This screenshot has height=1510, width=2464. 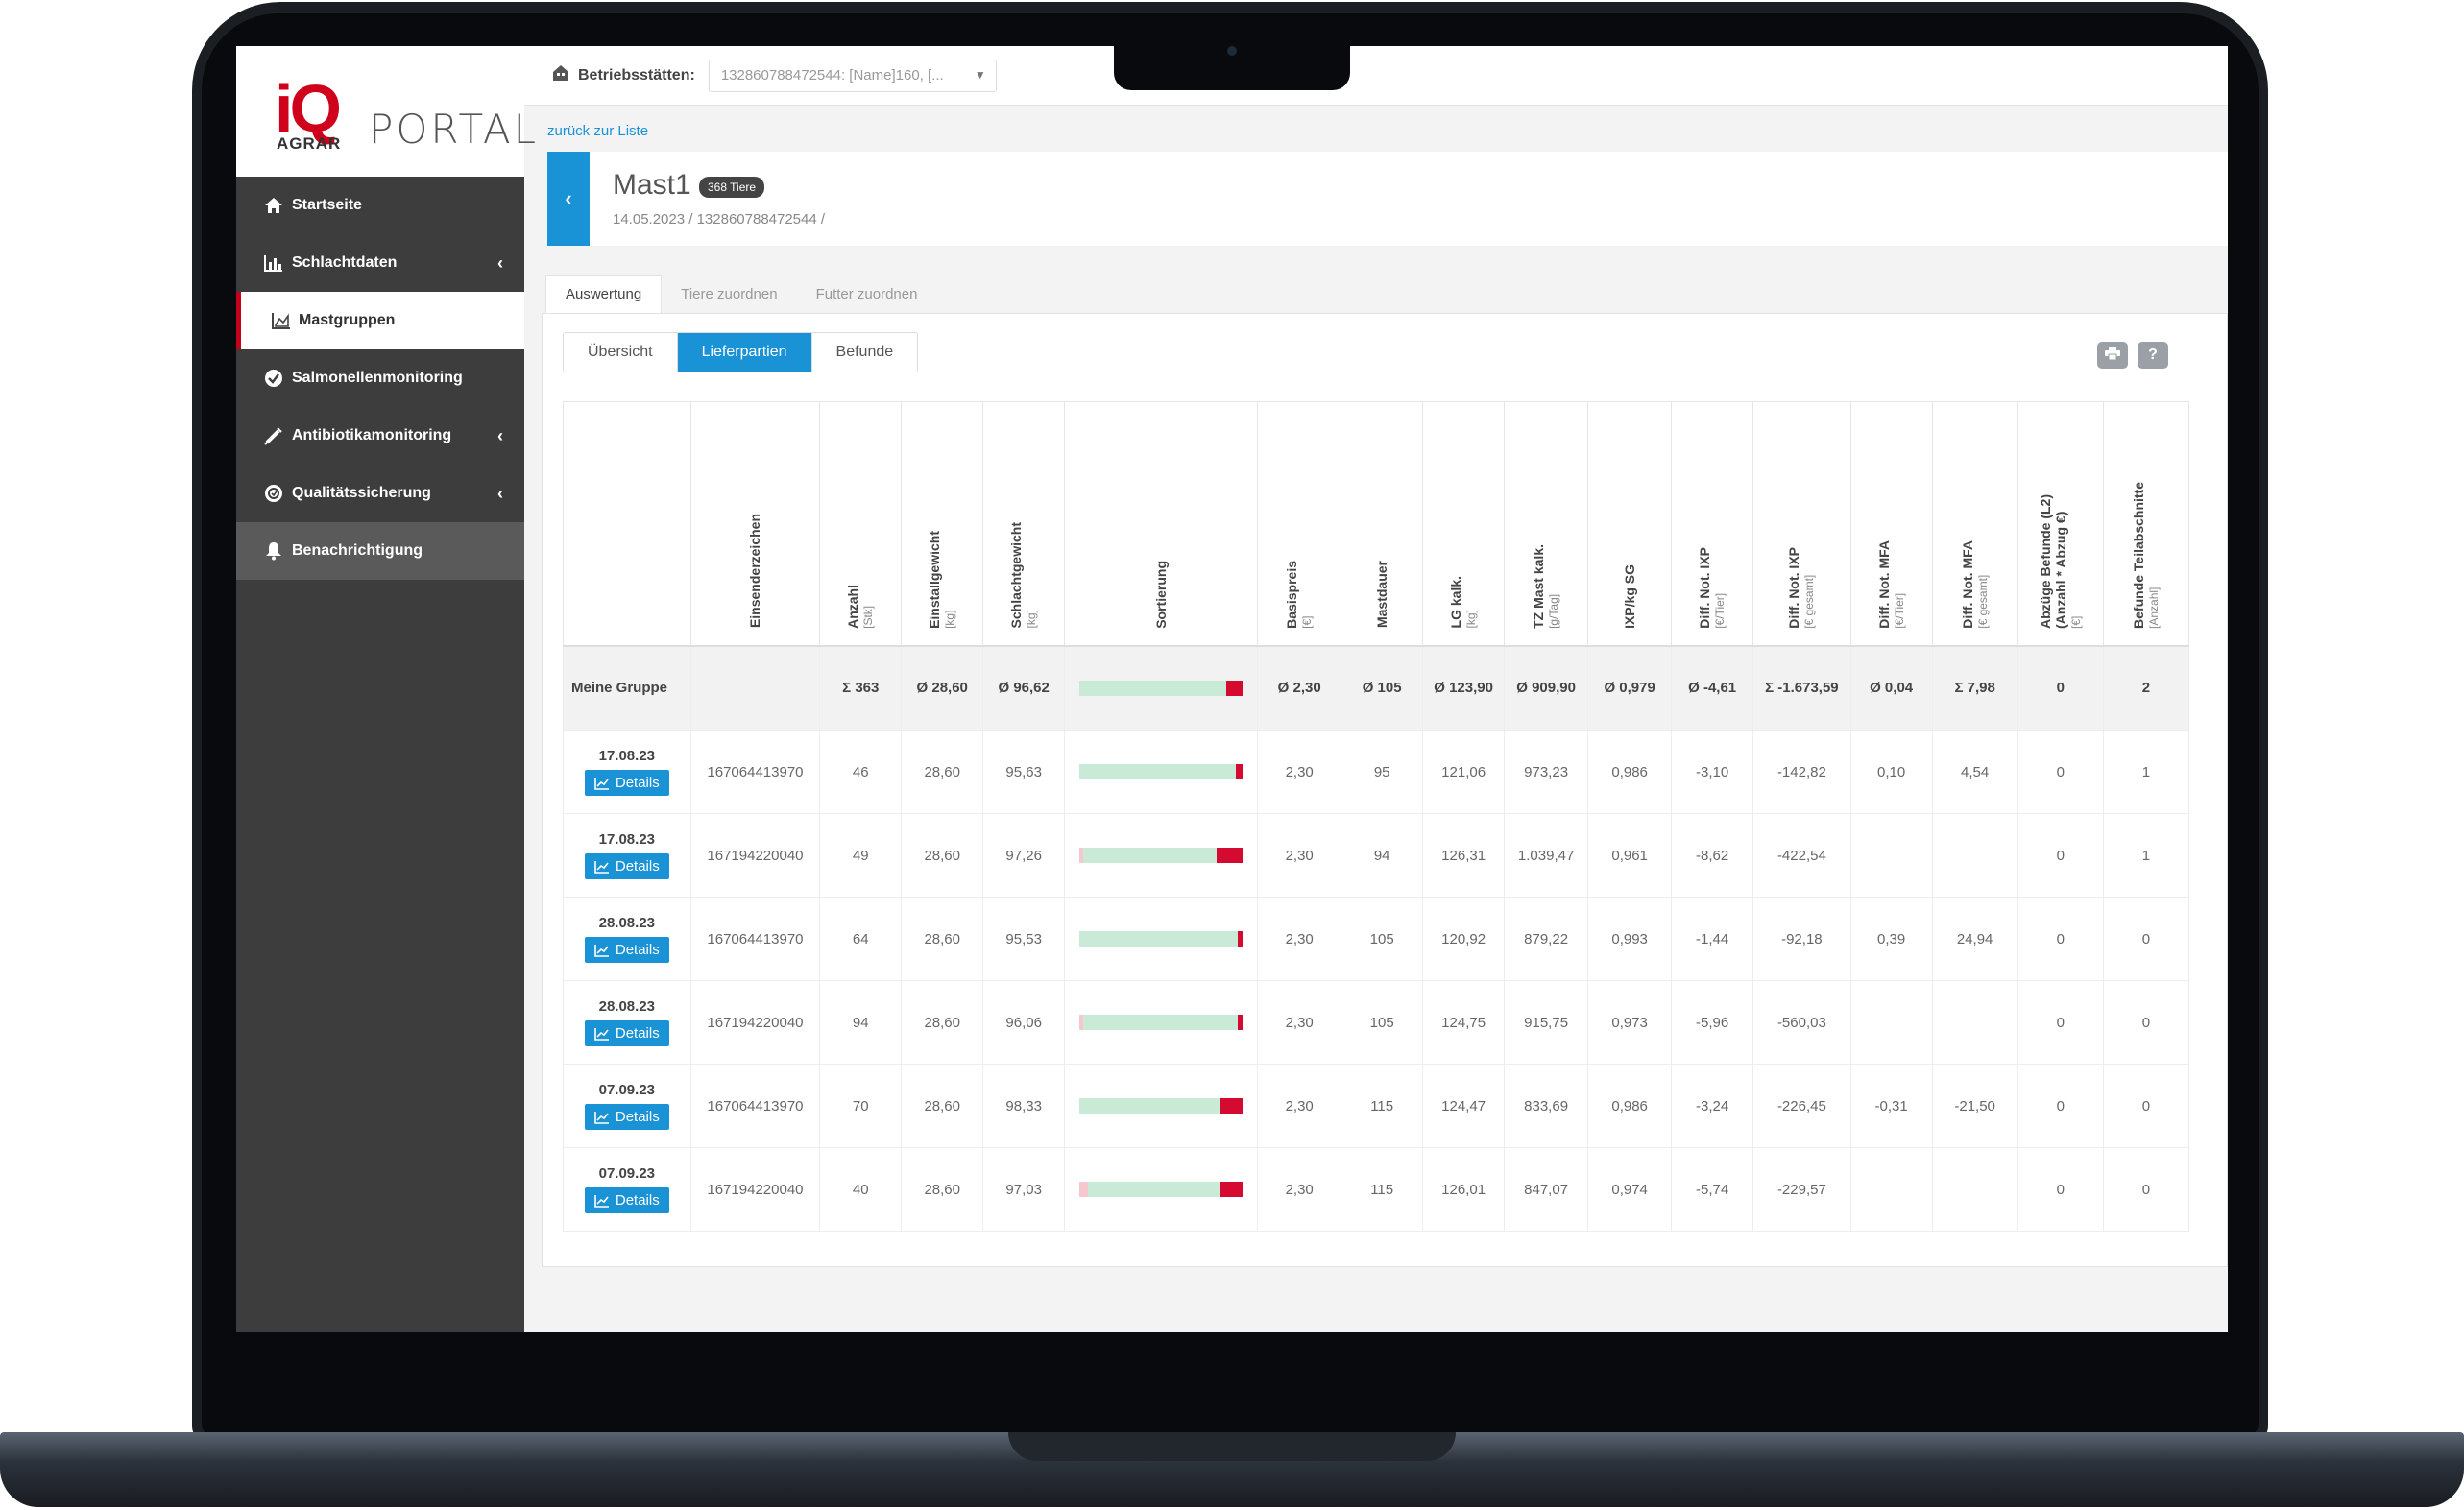 I want to click on table-cell: 167194220040, so click(x=755, y=855).